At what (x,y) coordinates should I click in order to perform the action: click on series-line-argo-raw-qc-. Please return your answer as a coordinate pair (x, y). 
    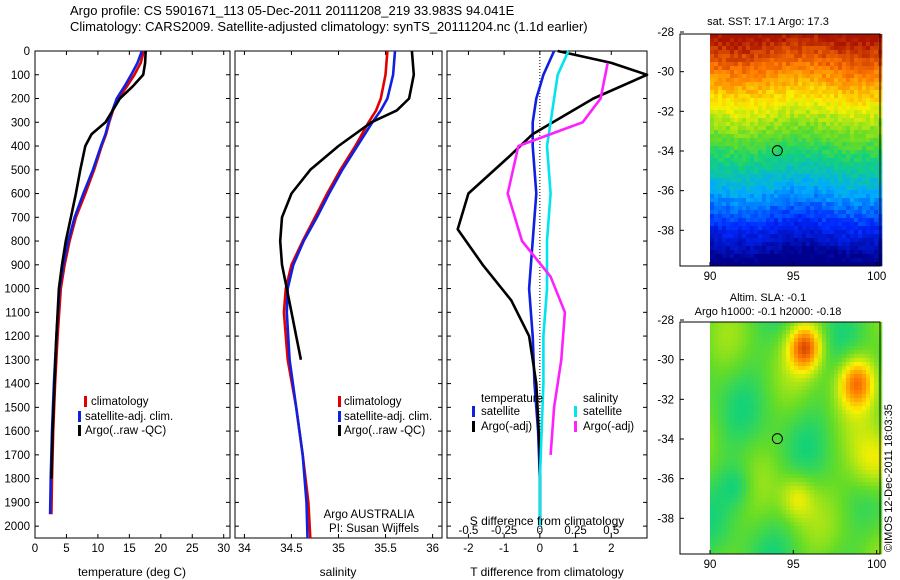
    Looking at the image, I should click on (98, 264).